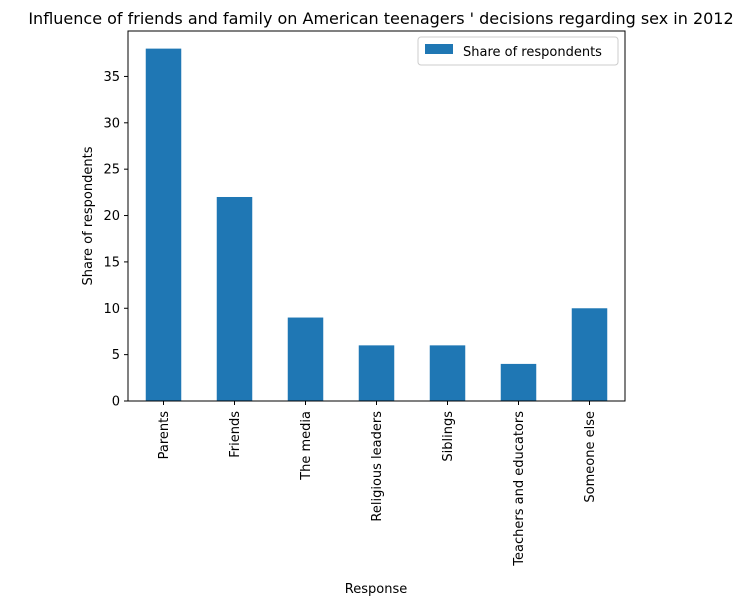 The width and height of the screenshot is (752, 606). What do you see at coordinates (111, 216) in the screenshot?
I see `y-tick-label: 20` at bounding box center [111, 216].